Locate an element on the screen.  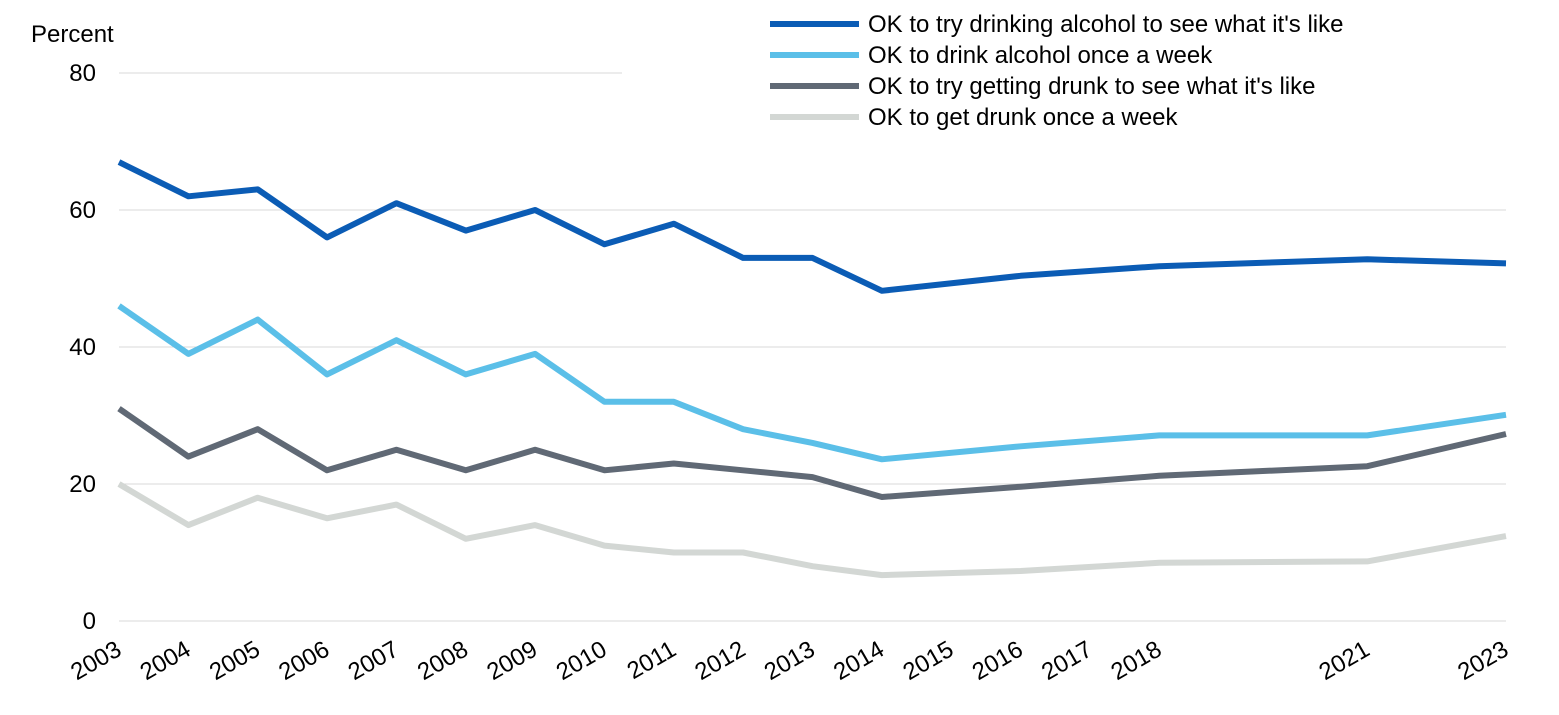
x-tick-label: 2010 is located at coordinates (582, 661).